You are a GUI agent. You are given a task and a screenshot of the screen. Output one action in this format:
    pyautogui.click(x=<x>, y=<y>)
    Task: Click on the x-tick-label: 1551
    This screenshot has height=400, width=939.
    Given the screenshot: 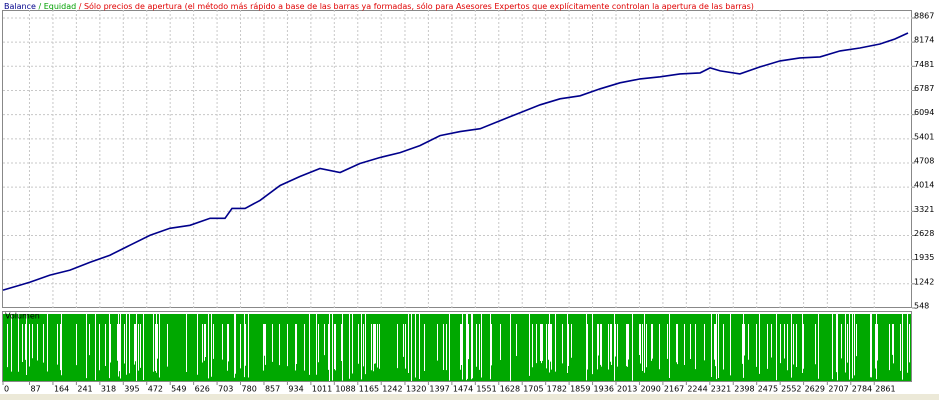 What is the action you would take?
    pyautogui.click(x=486, y=389)
    